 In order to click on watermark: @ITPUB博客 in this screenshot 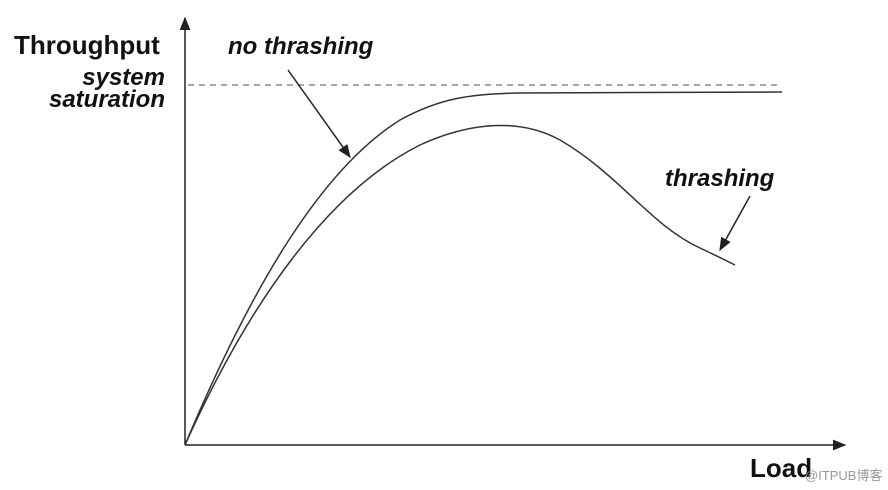, I will do `click(843, 475)`.